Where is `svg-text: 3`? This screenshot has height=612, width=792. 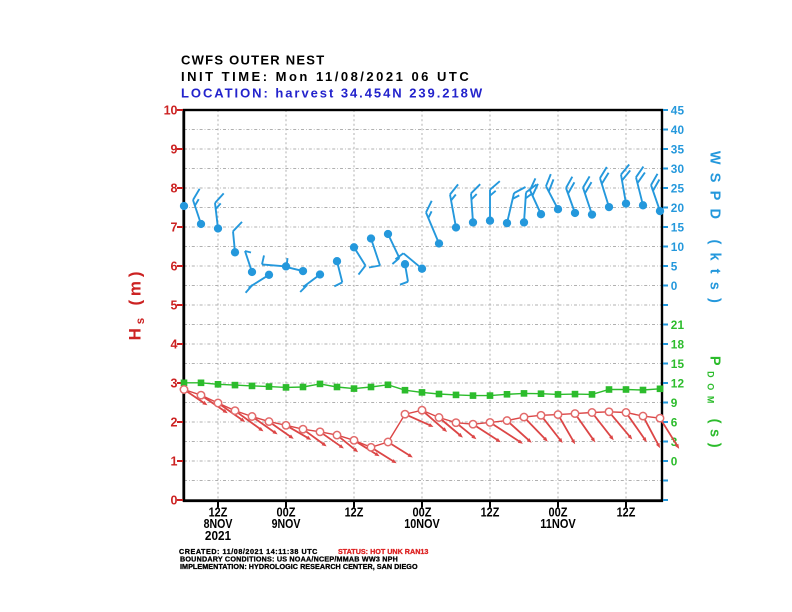 svg-text: 3 is located at coordinates (174, 383).